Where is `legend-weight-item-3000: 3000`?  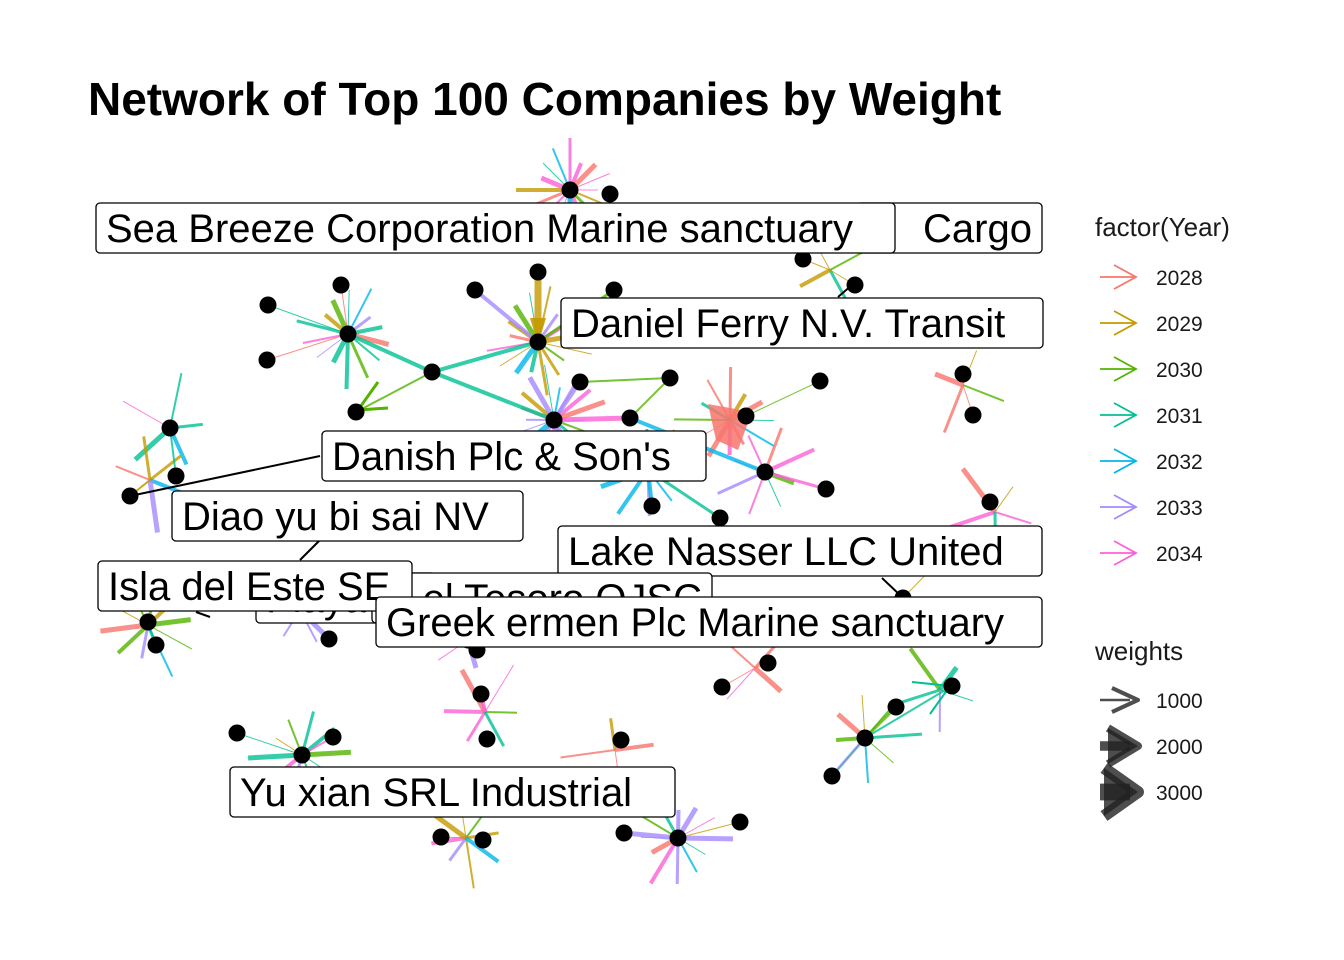 legend-weight-item-3000: 3000 is located at coordinates (1151, 792).